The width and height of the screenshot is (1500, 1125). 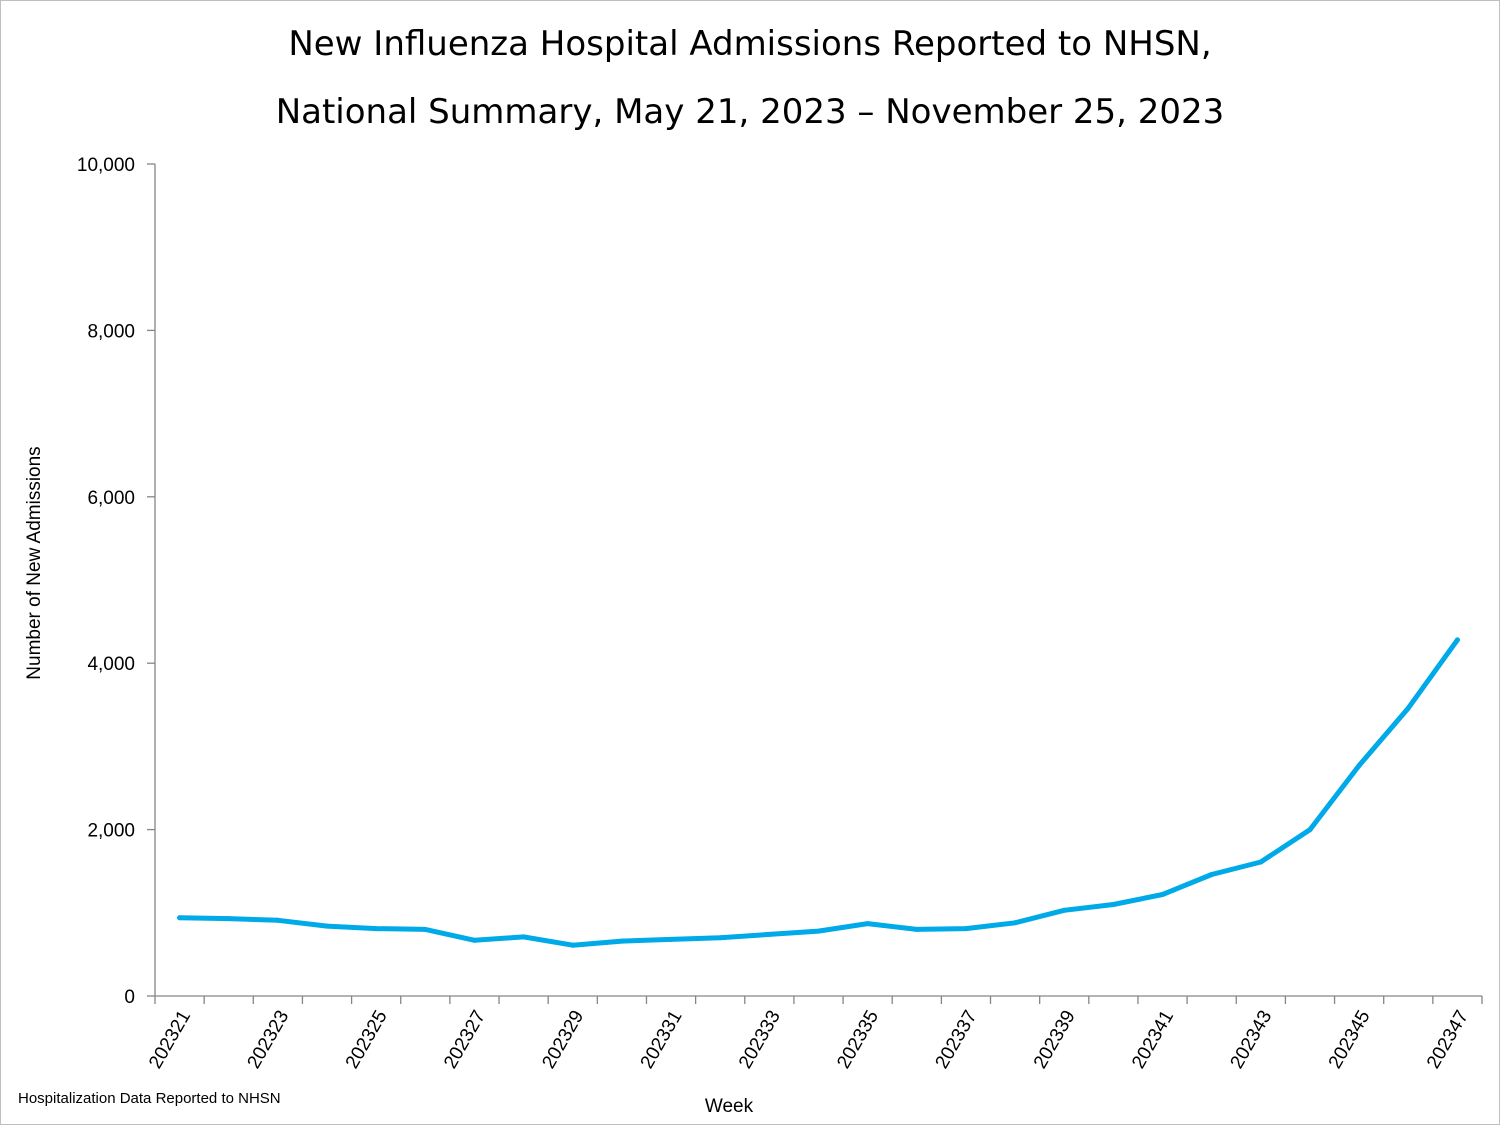 I want to click on y-tick-label: 2,000, so click(x=111, y=831).